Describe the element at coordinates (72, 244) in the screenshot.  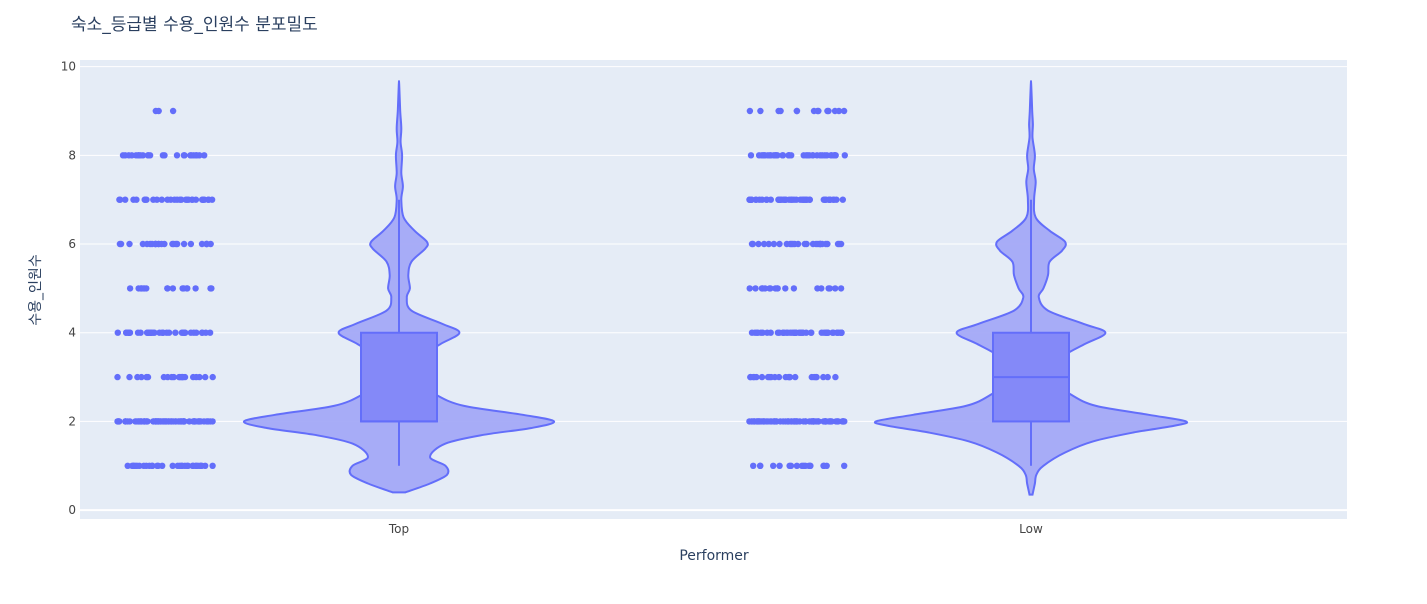
I see `y-tick-label: 6` at that location.